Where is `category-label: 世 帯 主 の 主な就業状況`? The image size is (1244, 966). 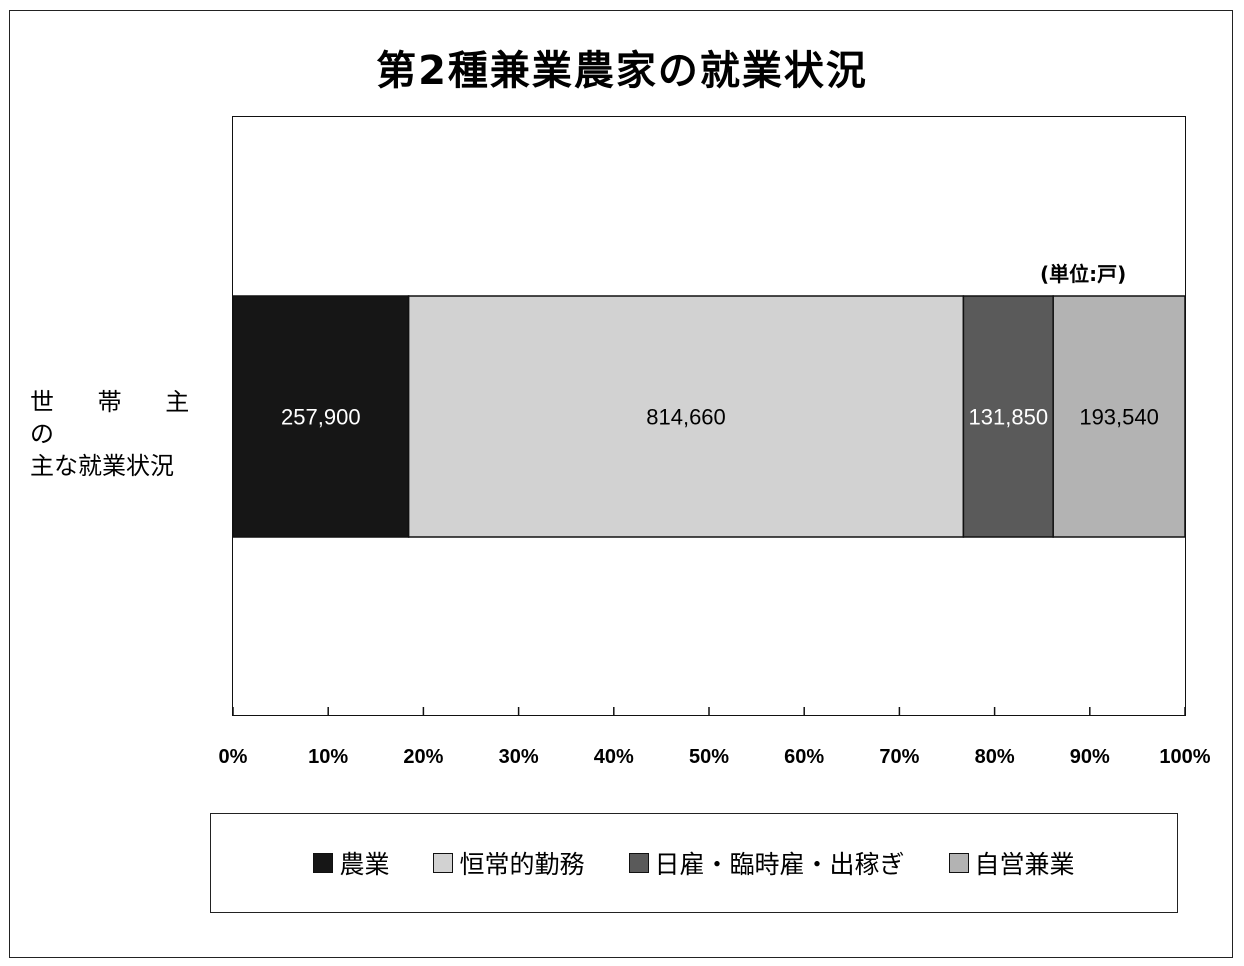
category-label: 世 帯 主 の 主な就業状況 is located at coordinates (120, 434).